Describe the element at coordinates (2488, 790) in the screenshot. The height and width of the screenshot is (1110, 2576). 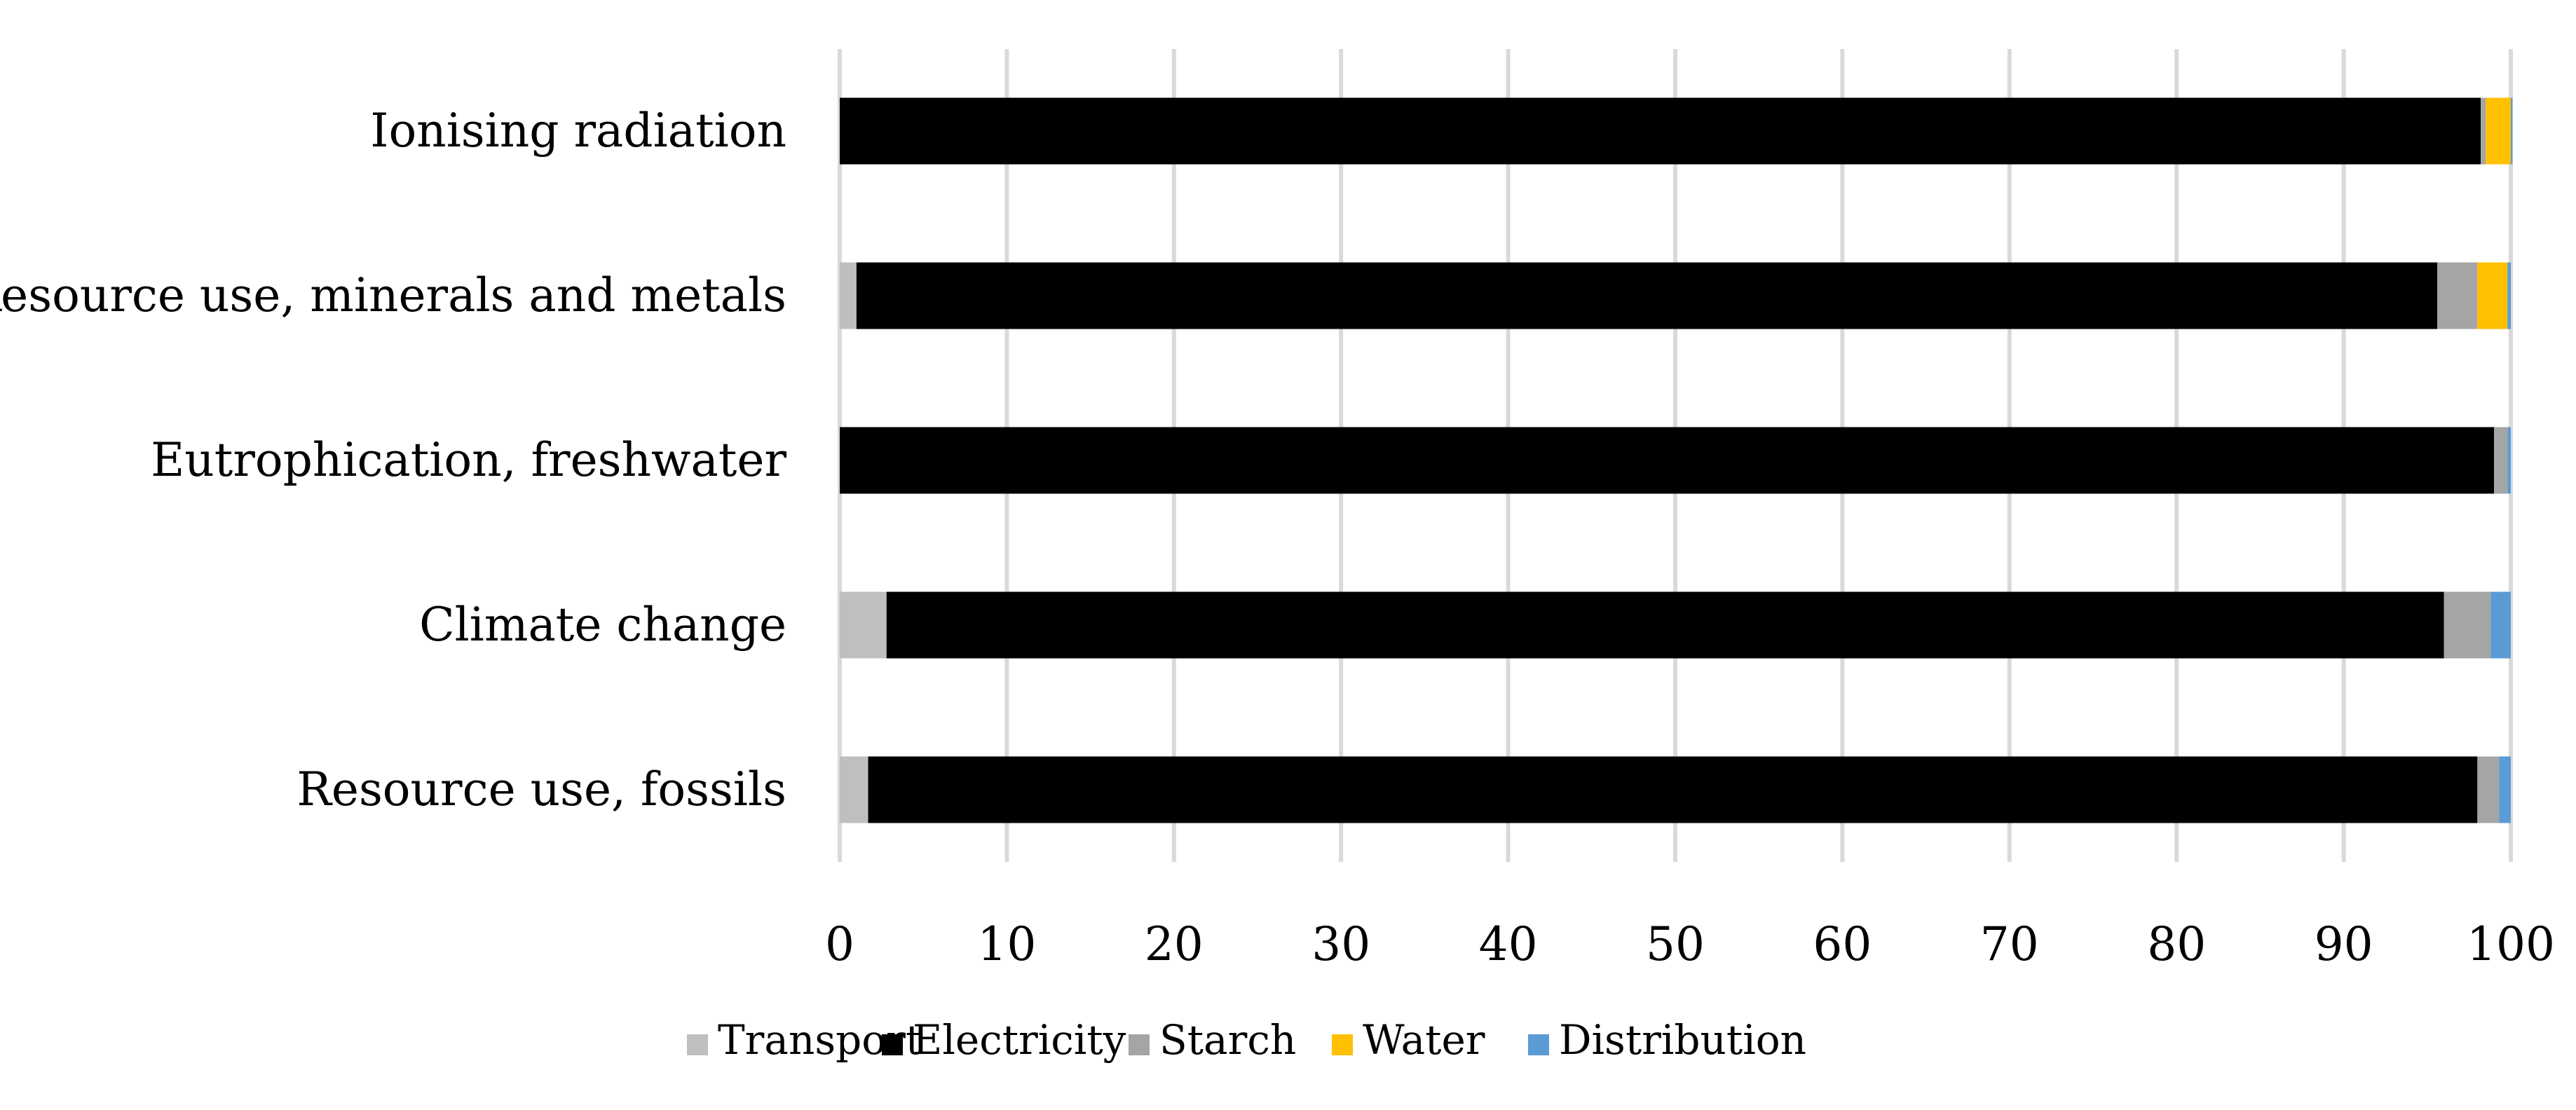
I see `bar-resource-use-fossils-starch` at that location.